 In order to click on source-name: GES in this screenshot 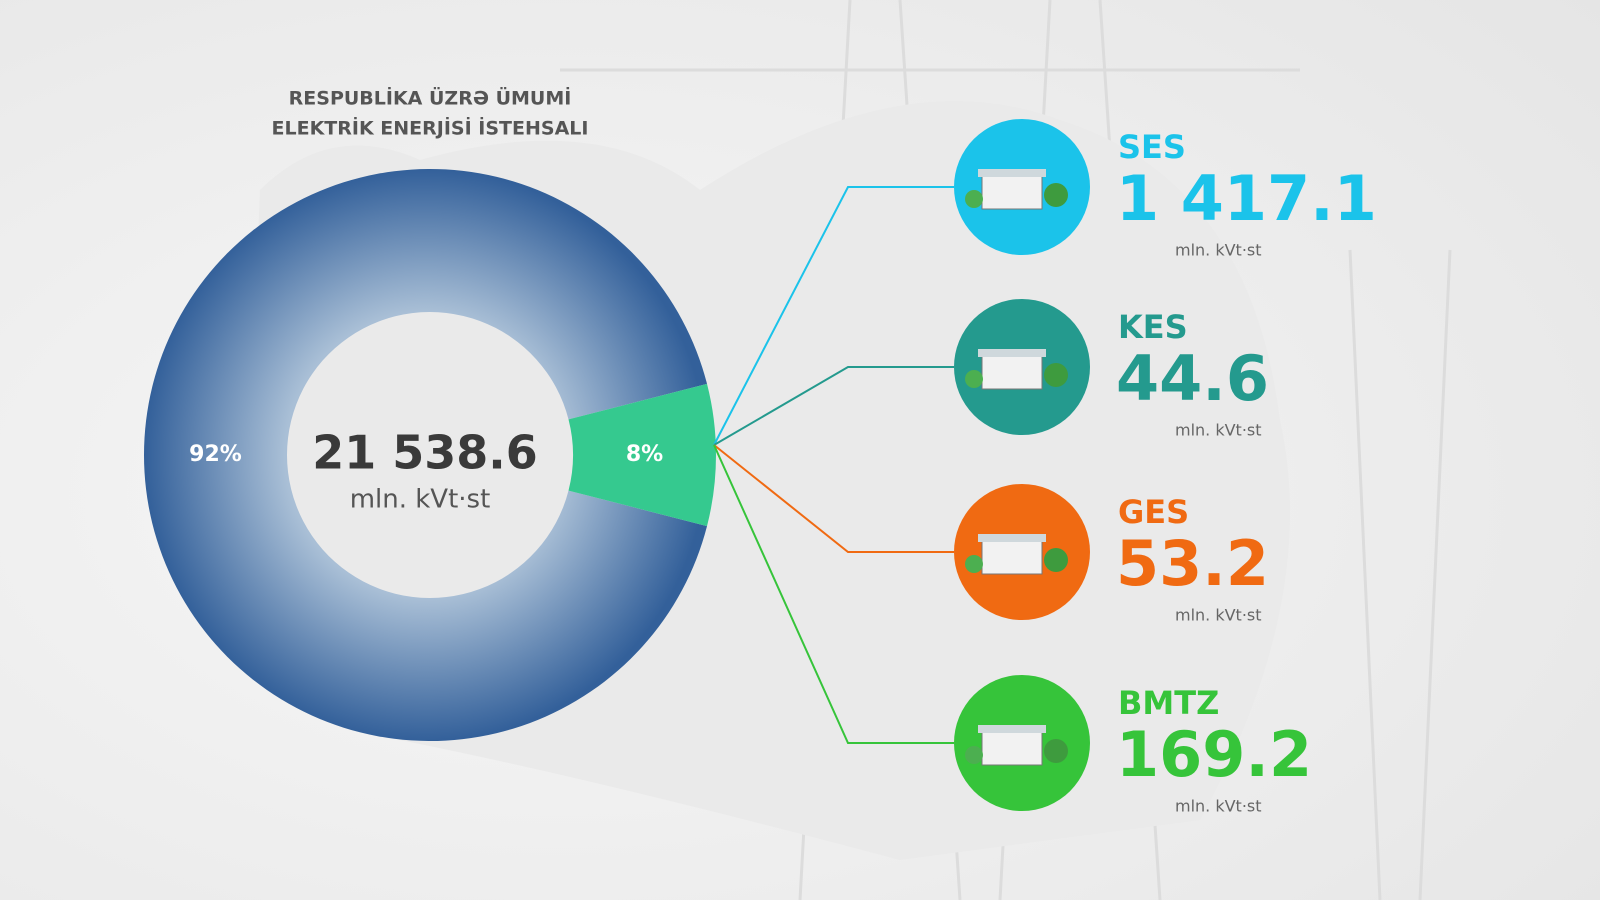, I will do `click(1153, 512)`.